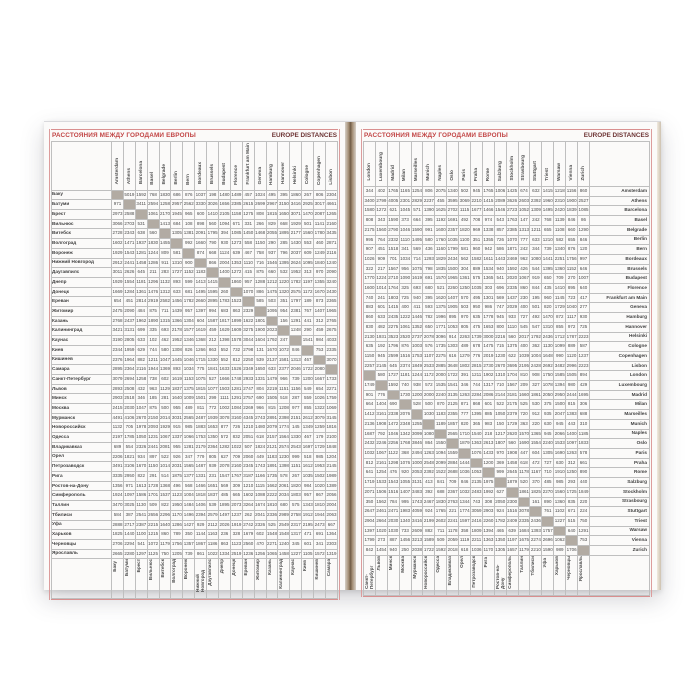 The height and width of the screenshot is (700, 700). Describe the element at coordinates (381, 463) in the screenshot. I see `distance-cell: 2161` at that location.